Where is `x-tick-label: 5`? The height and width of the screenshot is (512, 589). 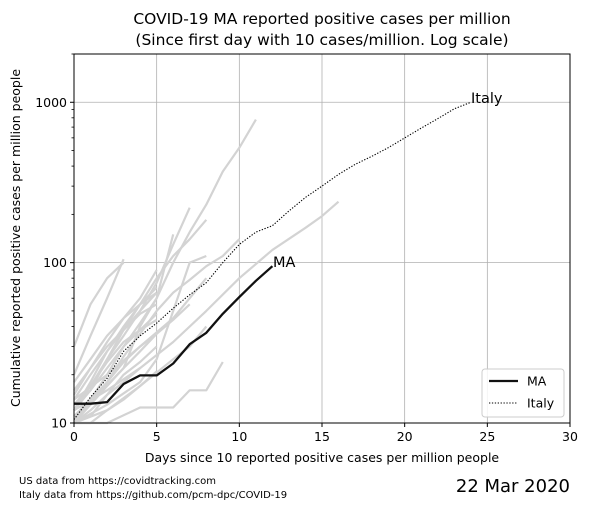 x-tick-label: 5 is located at coordinates (157, 436).